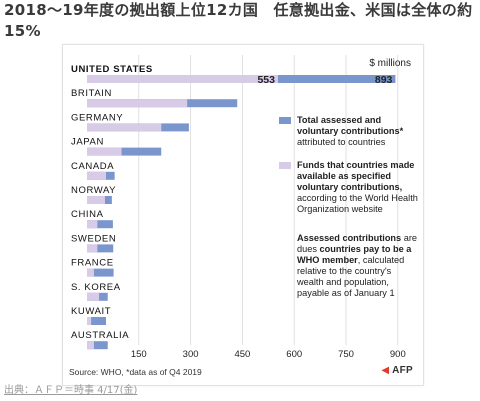  I want to click on afp-logo: ◀ AFP, so click(397, 370).